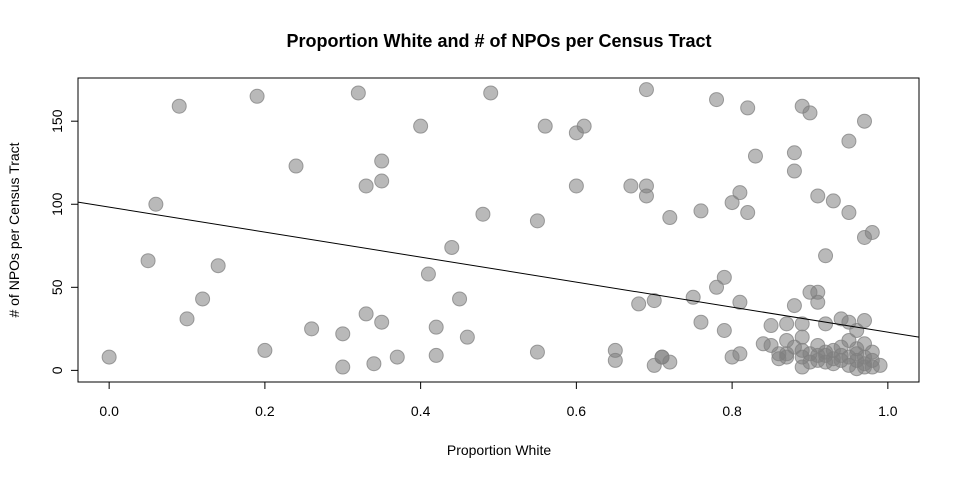 This screenshot has height=480, width=960. I want to click on y-tick-label: 100, so click(57, 204).